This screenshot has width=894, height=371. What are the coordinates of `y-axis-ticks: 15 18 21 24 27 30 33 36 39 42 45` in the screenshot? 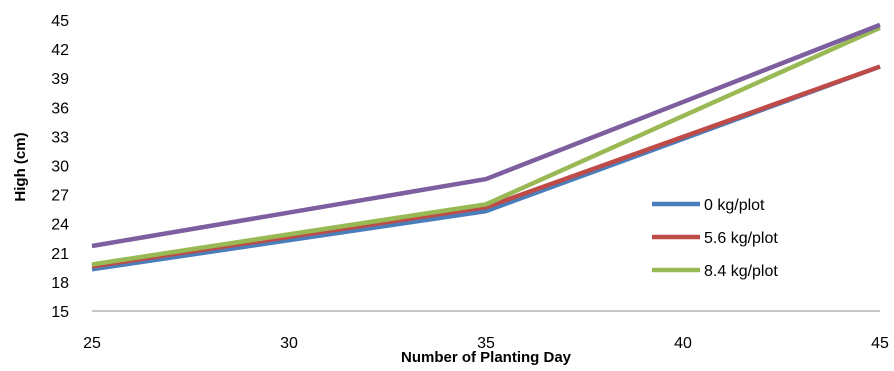 It's located at (60, 167).